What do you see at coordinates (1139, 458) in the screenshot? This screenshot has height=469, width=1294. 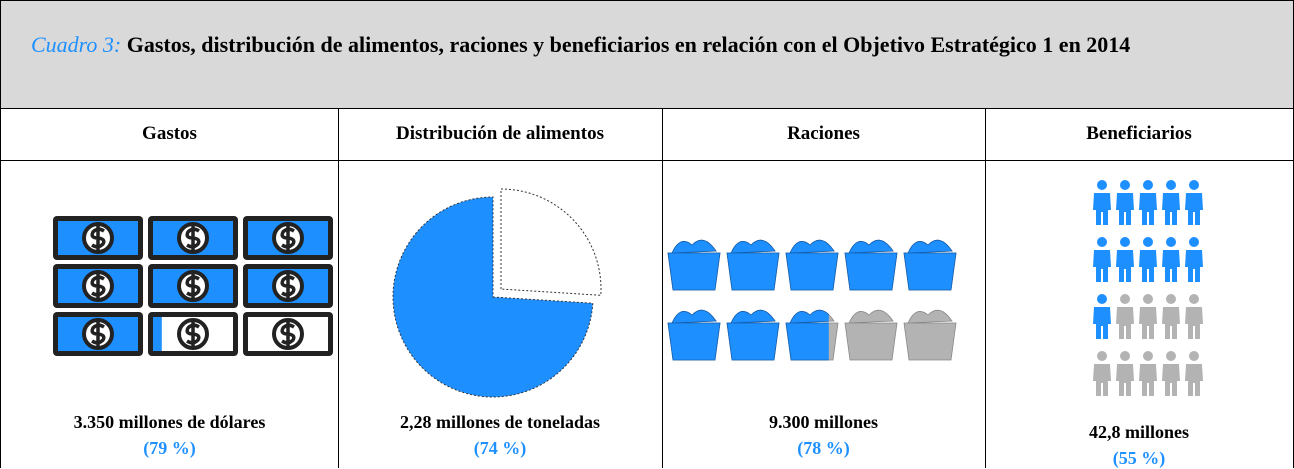 I see `share-label: (55 %)` at bounding box center [1139, 458].